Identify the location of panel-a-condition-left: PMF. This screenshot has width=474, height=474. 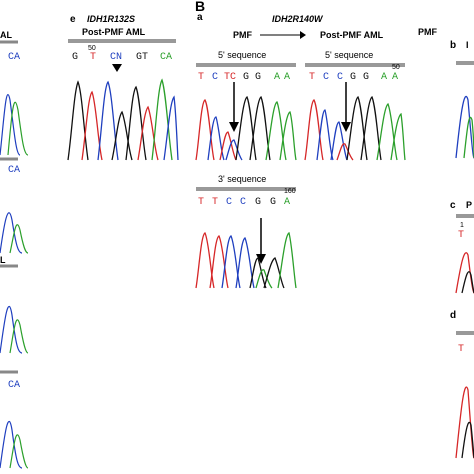
(242, 35).